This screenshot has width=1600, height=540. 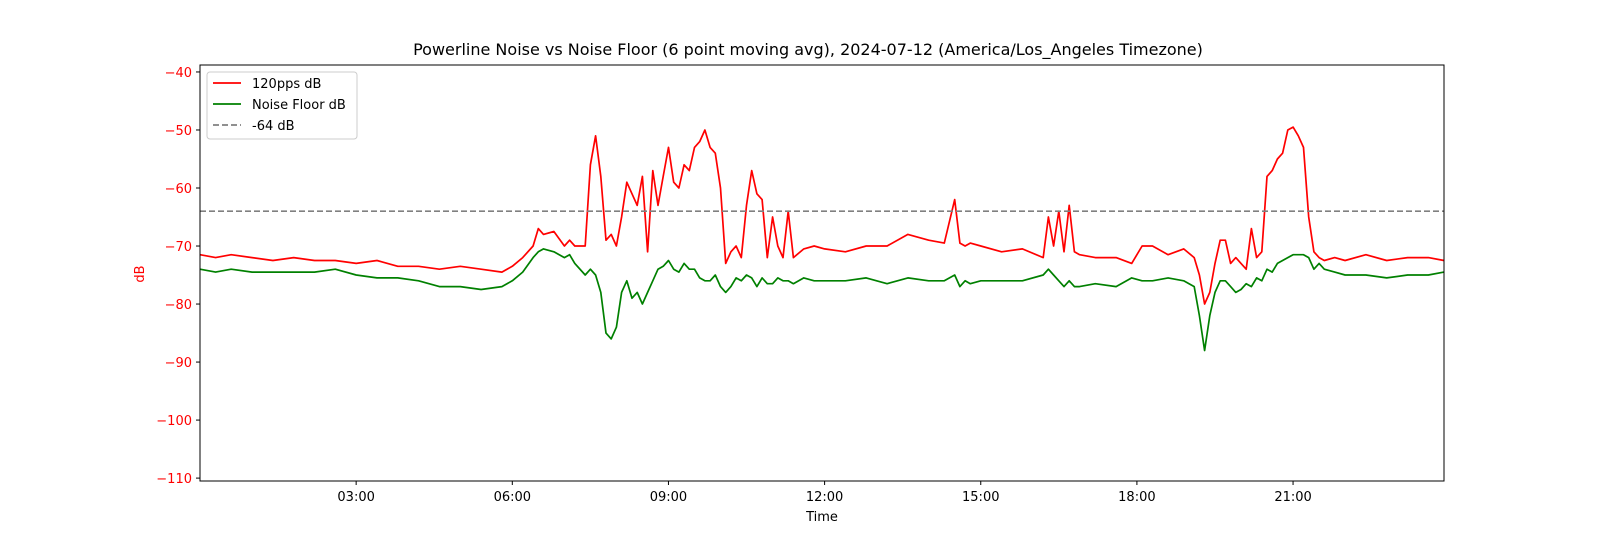 What do you see at coordinates (178, 276) in the screenshot?
I see `y-axis: −40 −50 −60 −70 −80 −90 −100 −110` at bounding box center [178, 276].